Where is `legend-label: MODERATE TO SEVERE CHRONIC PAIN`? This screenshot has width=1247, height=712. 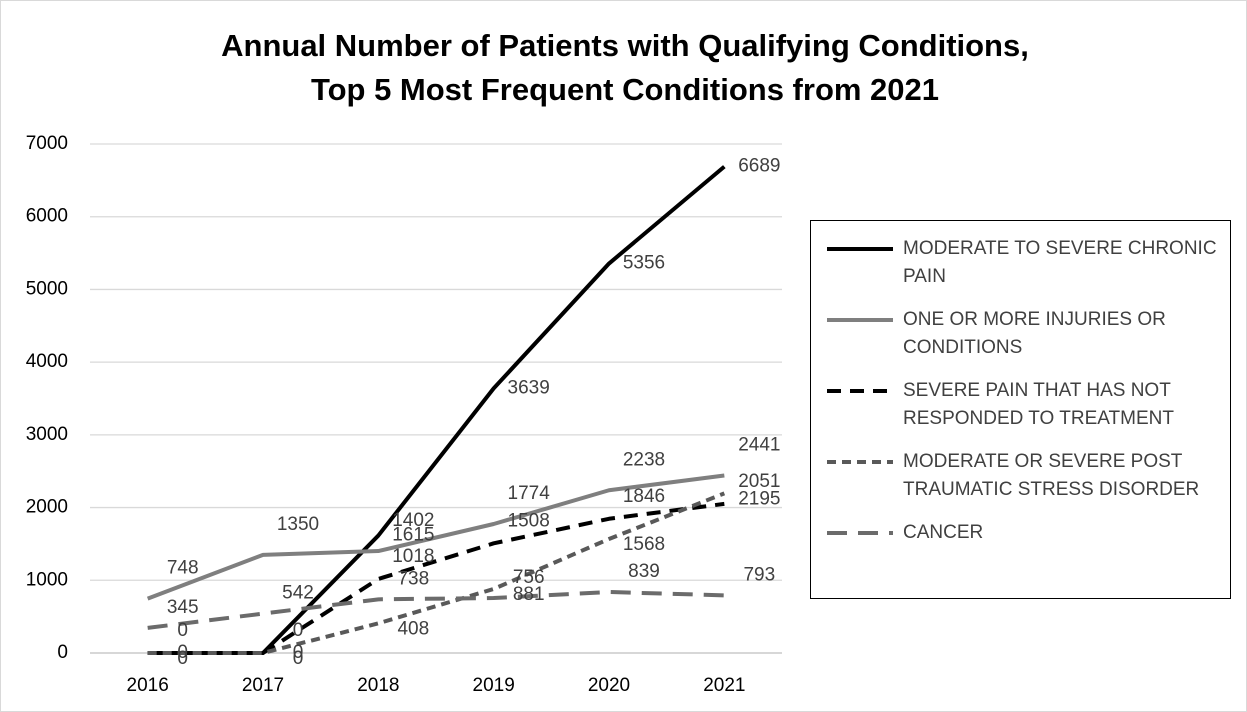 legend-label: MODERATE TO SEVERE CHRONIC PAIN is located at coordinates (1060, 262).